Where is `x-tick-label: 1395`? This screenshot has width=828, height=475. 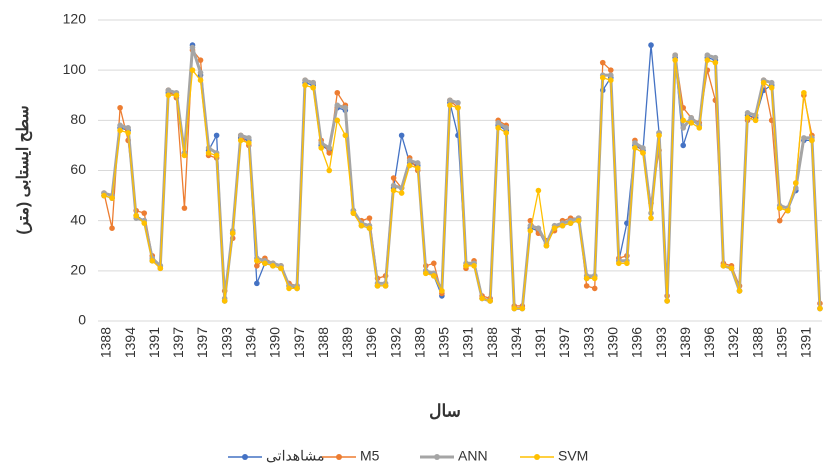 x-tick-label: 1395 is located at coordinates (444, 342).